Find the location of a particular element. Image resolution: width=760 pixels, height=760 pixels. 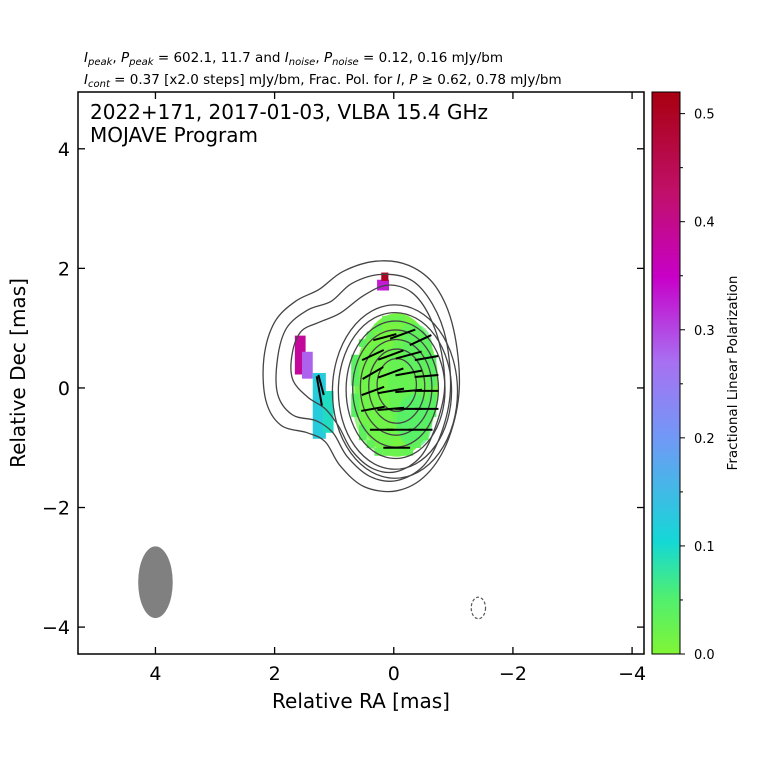

chart-title-line-1: 2022+171, 2017-01-03, VLBA 15.4 GHz is located at coordinates (289, 112).